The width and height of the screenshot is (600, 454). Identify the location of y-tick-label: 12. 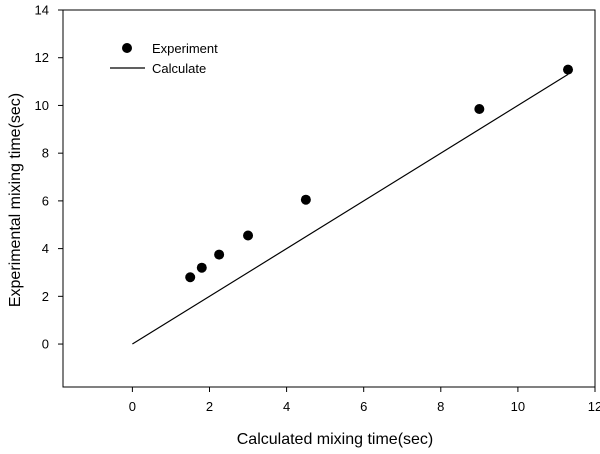
(42, 57).